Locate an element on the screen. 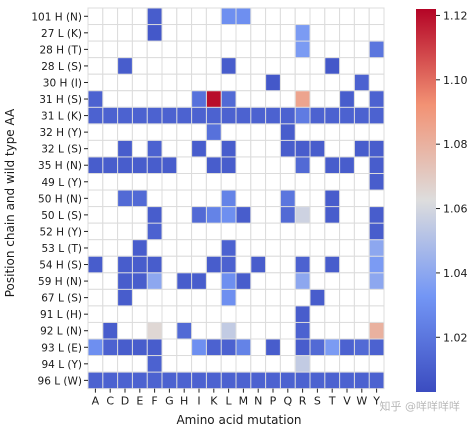  column-label: C is located at coordinates (110, 401).